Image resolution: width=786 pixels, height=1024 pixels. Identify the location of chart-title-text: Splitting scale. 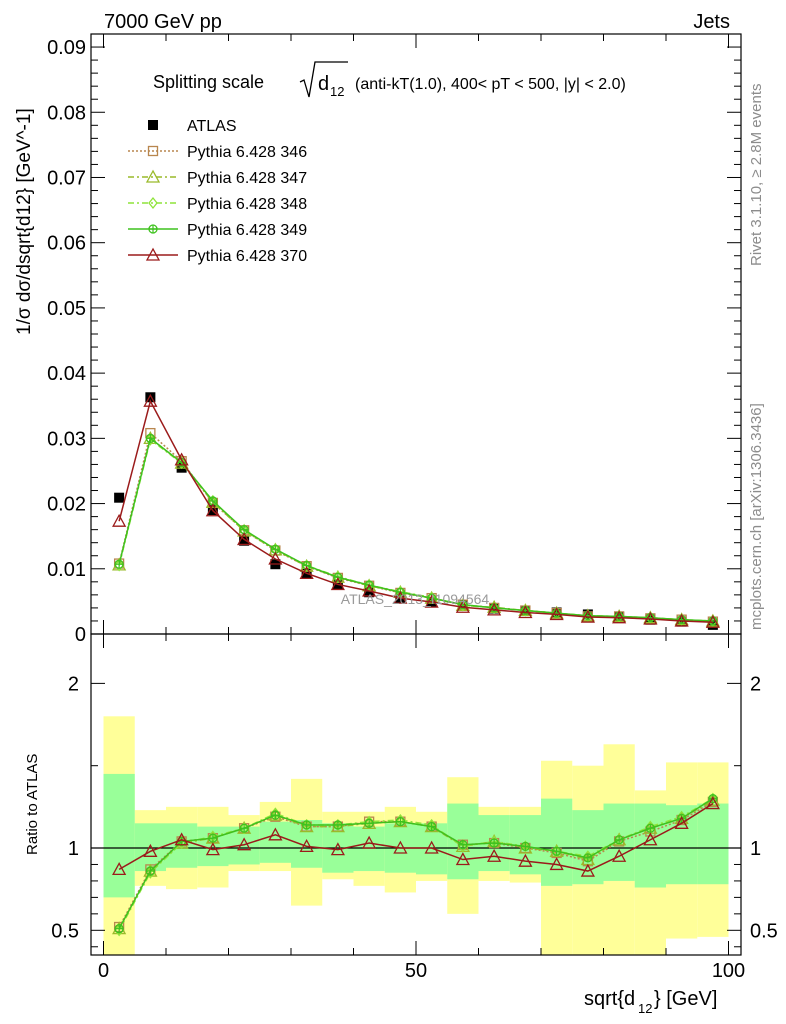
(208, 82).